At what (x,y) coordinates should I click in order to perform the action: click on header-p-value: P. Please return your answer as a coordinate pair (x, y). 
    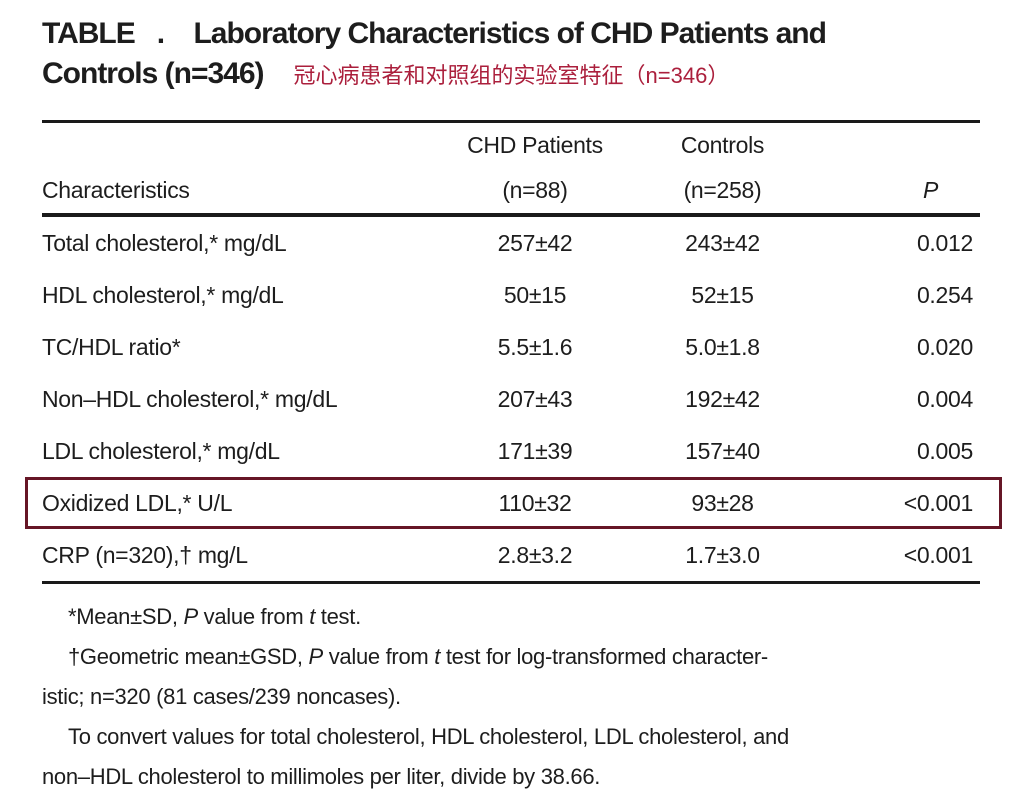
    Looking at the image, I should click on (930, 190).